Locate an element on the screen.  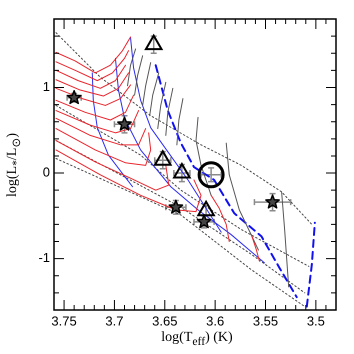
y-tick-label: 1 is located at coordinates (46, 86).